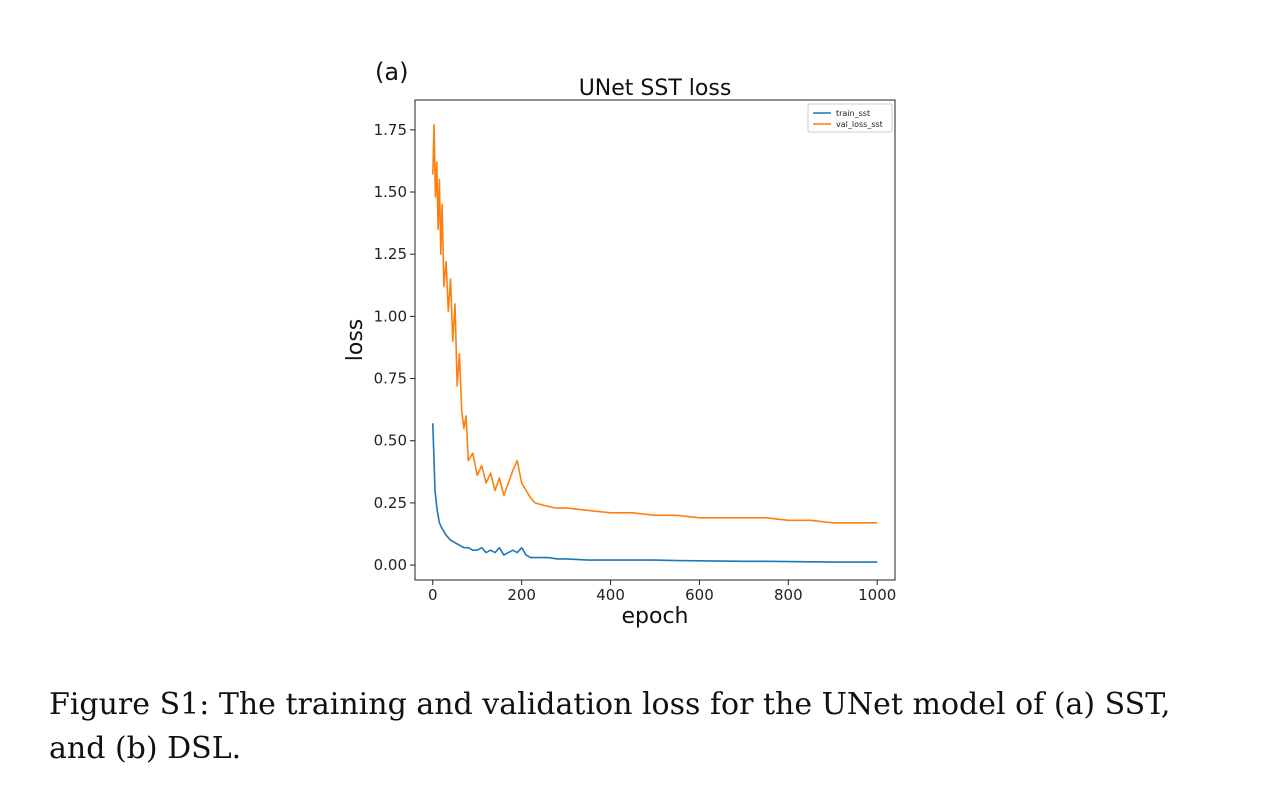  Describe the element at coordinates (390, 130) in the screenshot. I see `y-tick-label: 1.75` at that location.